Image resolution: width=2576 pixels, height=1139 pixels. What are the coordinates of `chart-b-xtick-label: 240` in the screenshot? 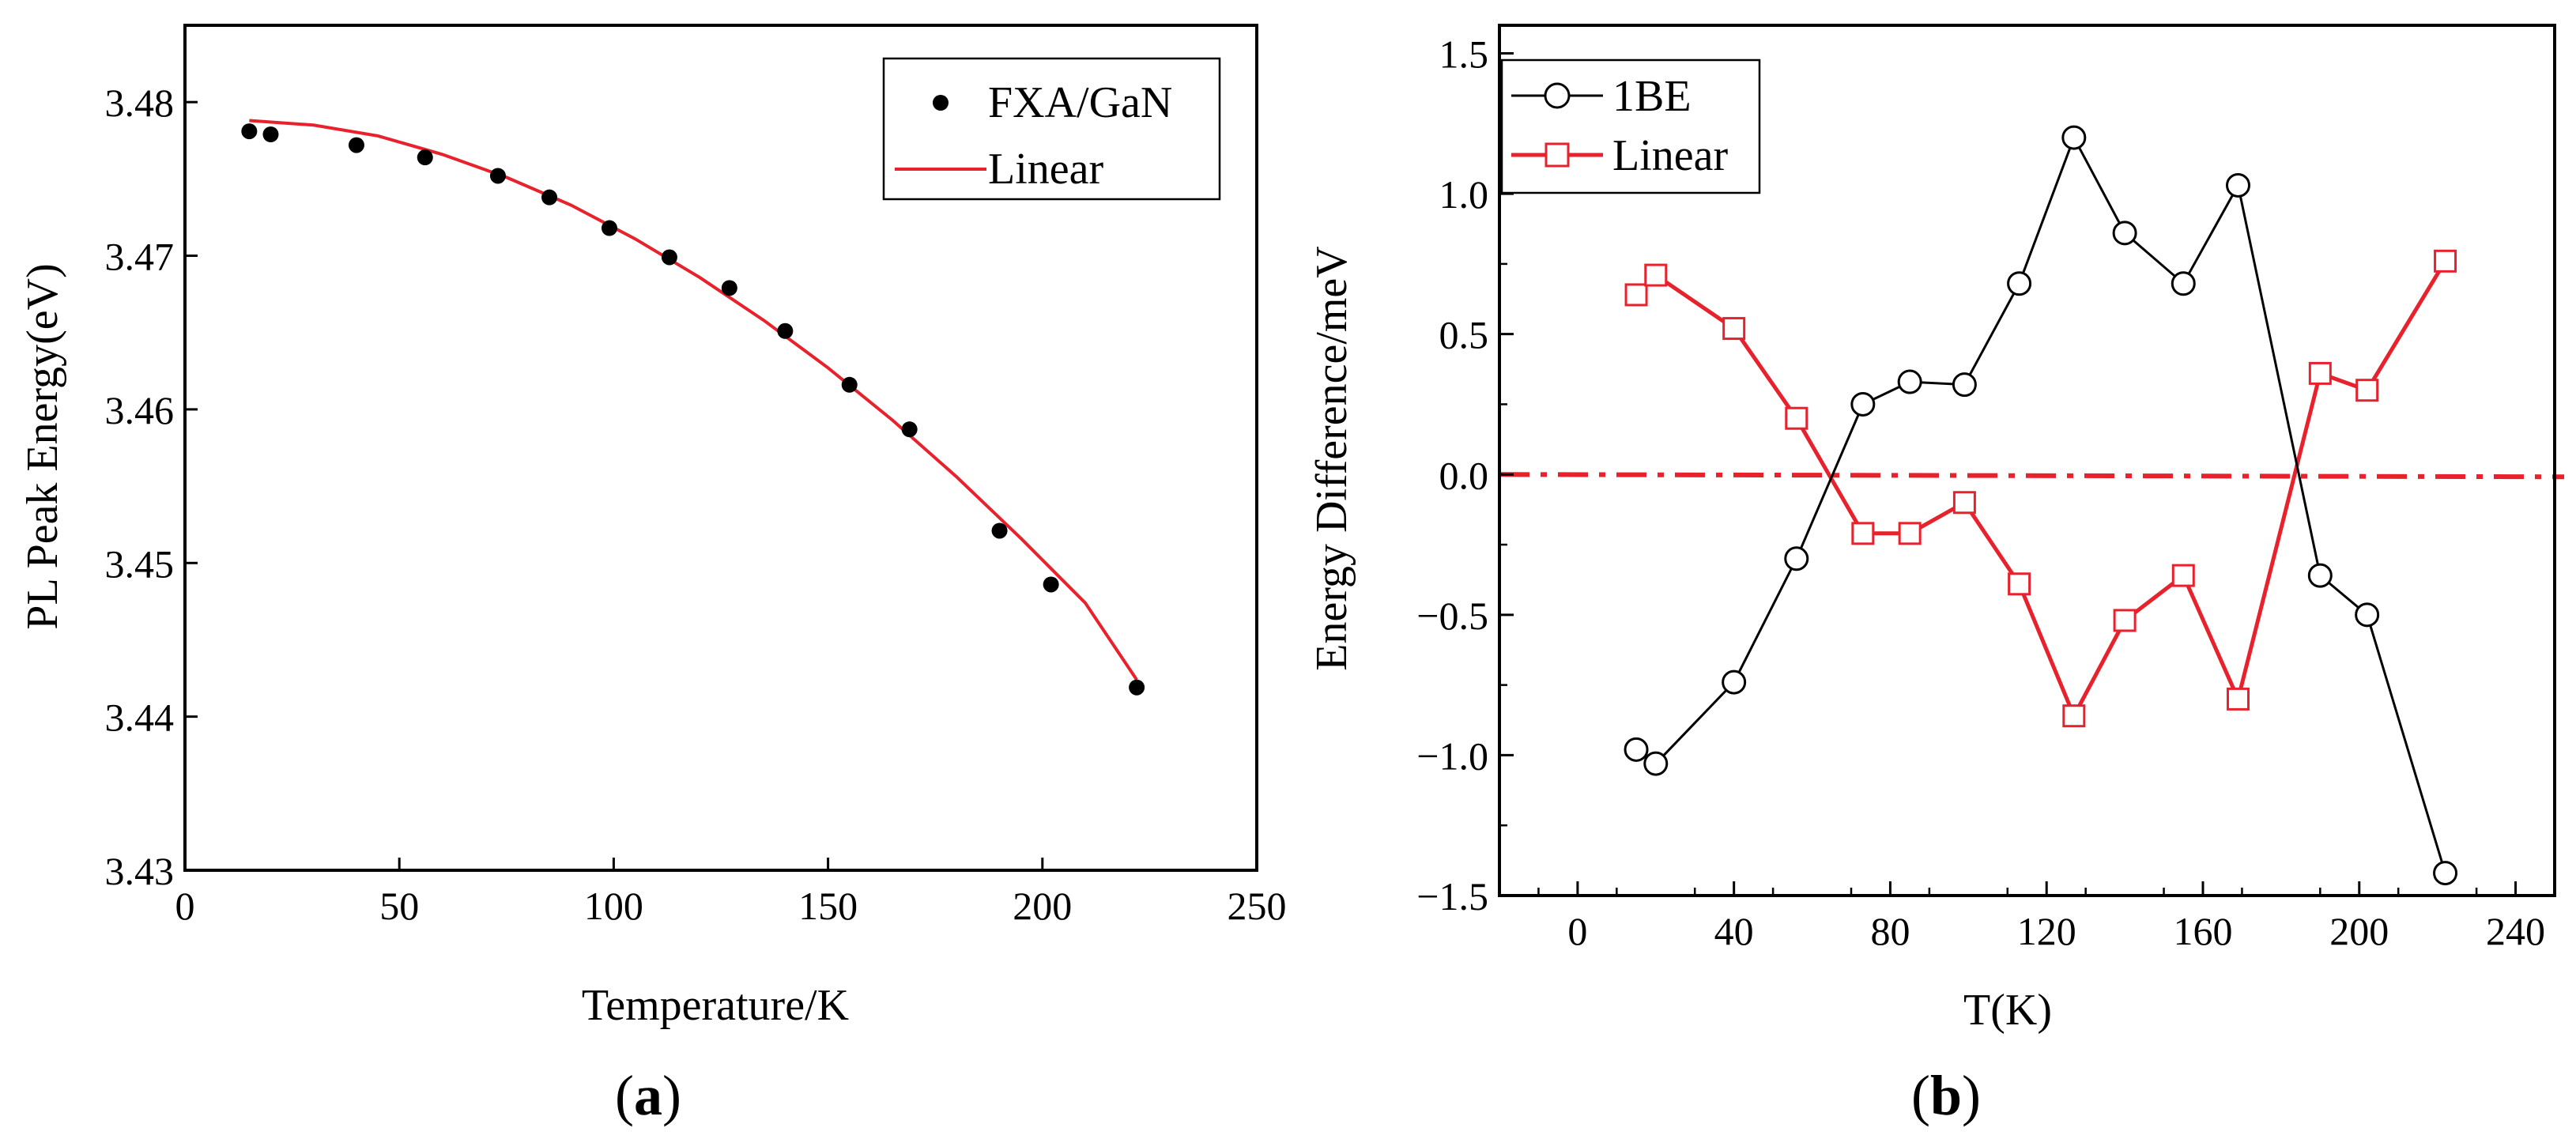 It's located at (2515, 931).